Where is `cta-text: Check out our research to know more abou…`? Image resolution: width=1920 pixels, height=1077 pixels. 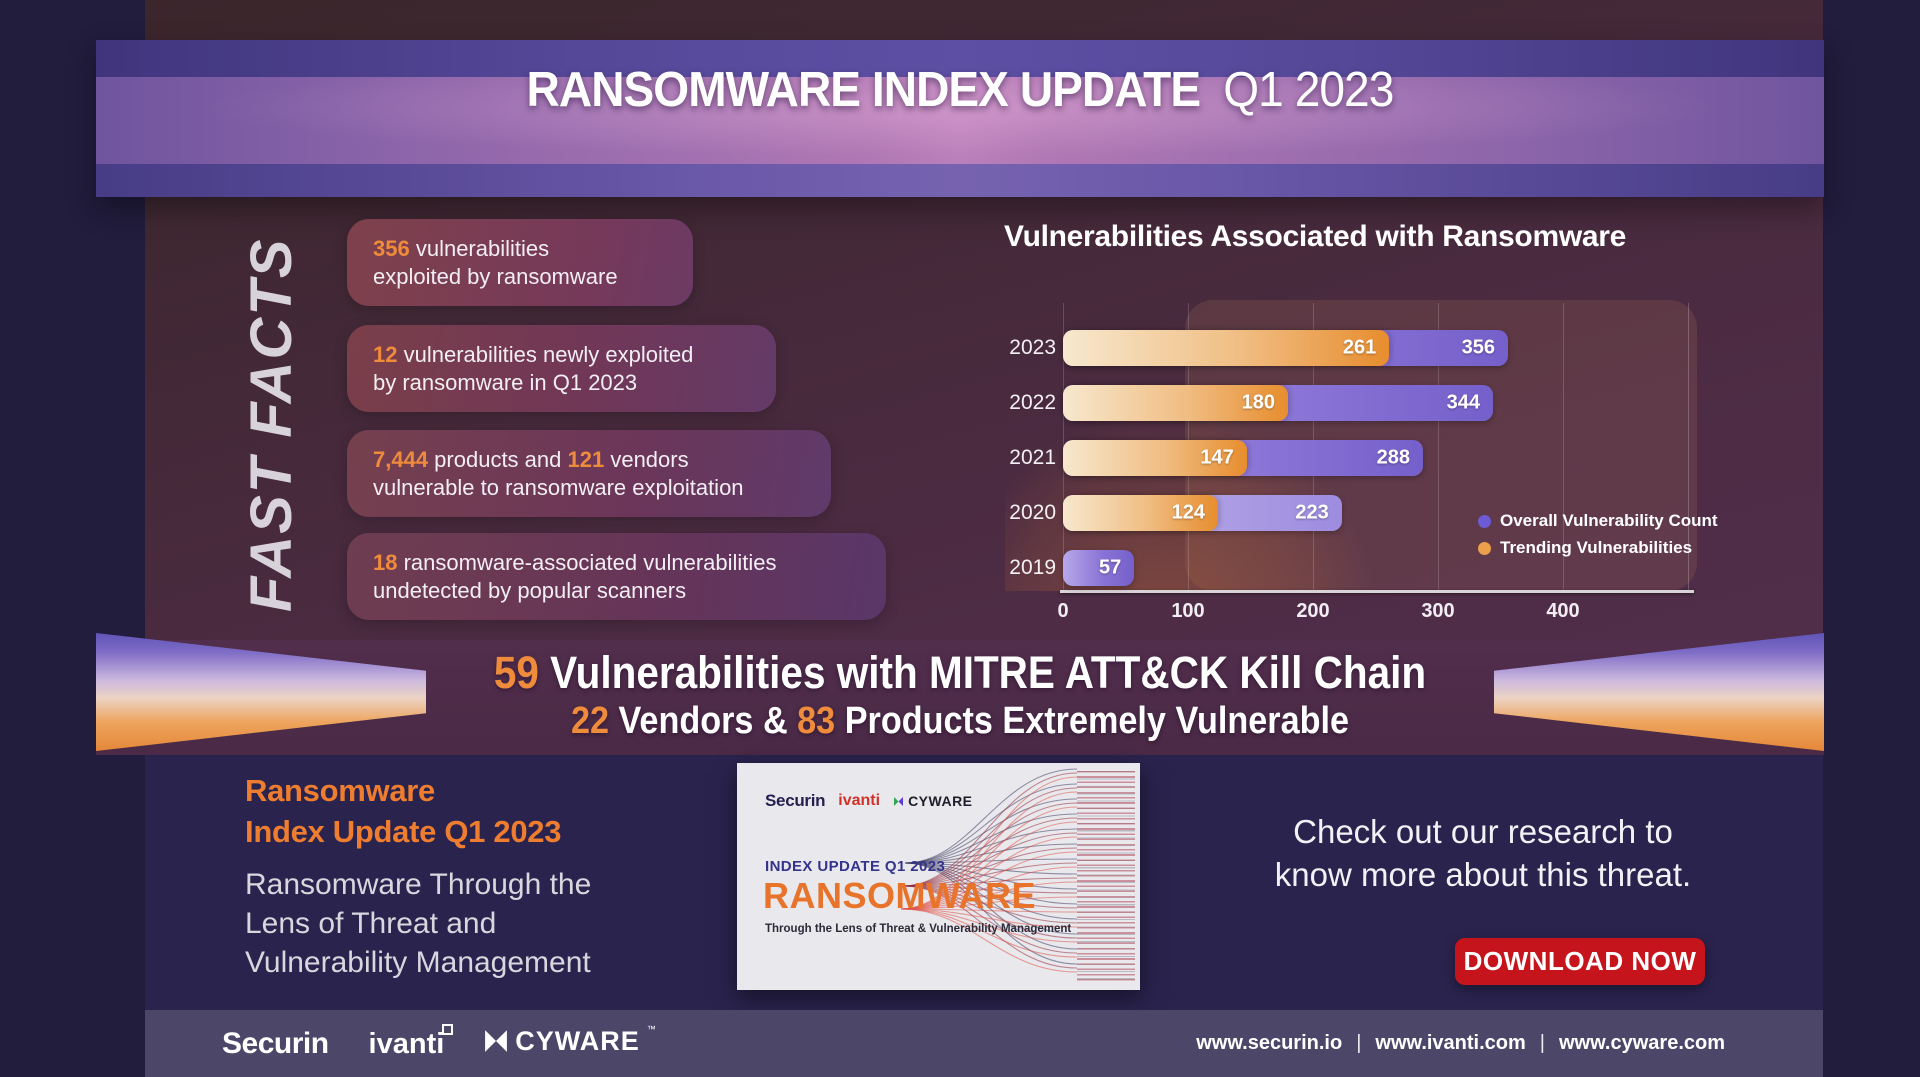 cta-text: Check out our research to know more abou… is located at coordinates (1483, 853).